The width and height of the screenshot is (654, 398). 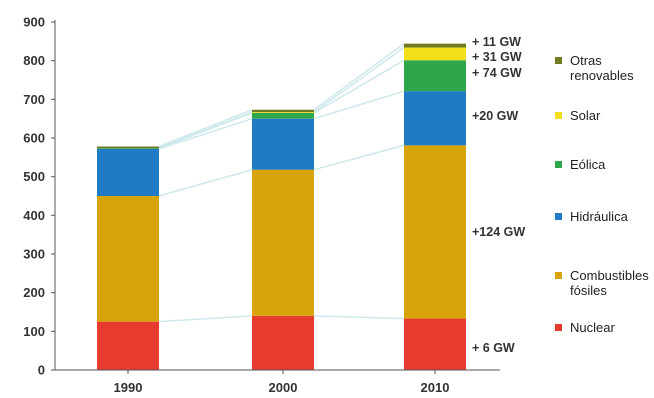 What do you see at coordinates (599, 216) in the screenshot?
I see `legend-label-3-0: Hidráulica` at bounding box center [599, 216].